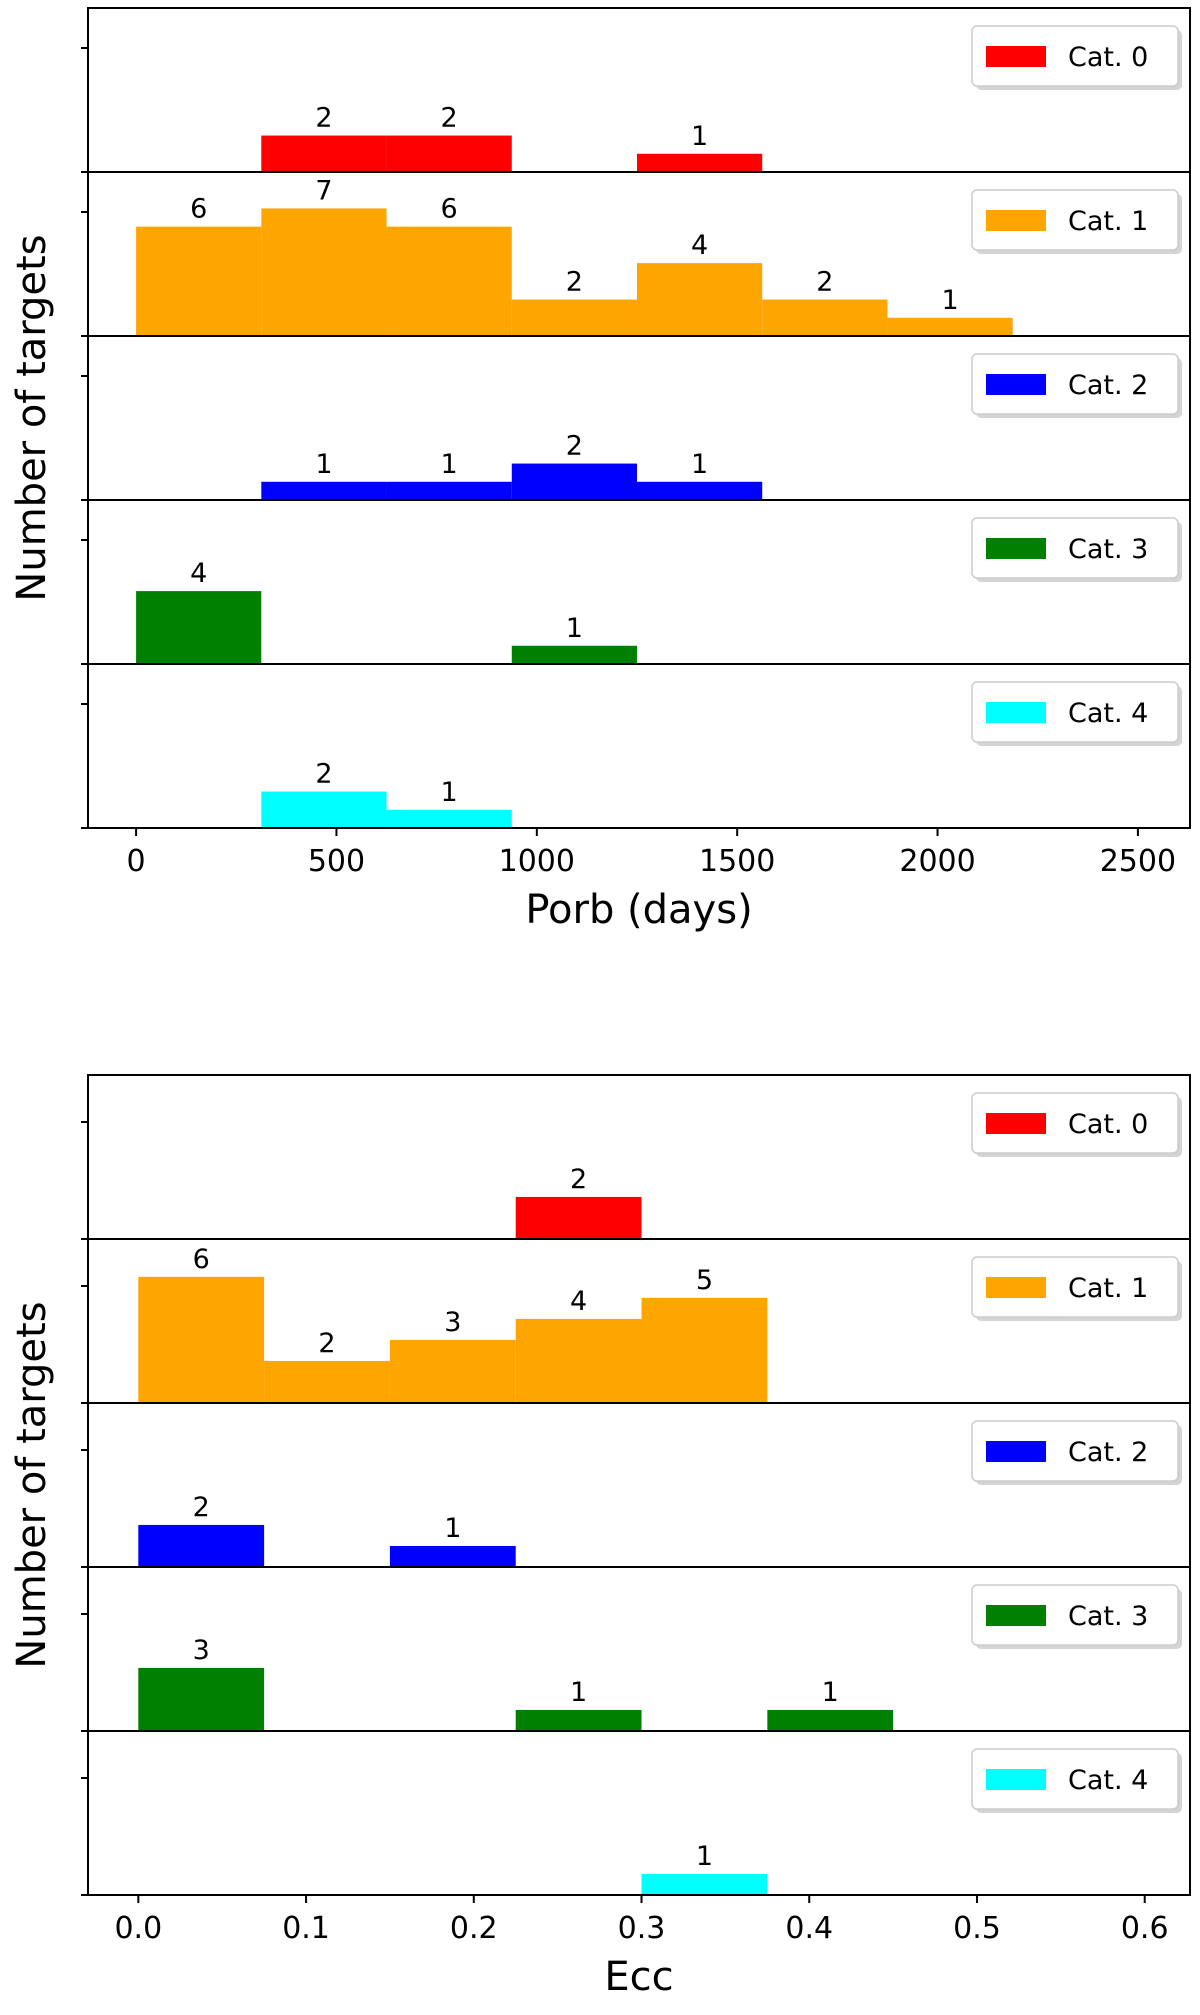  What do you see at coordinates (1108, 1780) in the screenshot?
I see `ecc-legend-label: Cat. 4` at bounding box center [1108, 1780].